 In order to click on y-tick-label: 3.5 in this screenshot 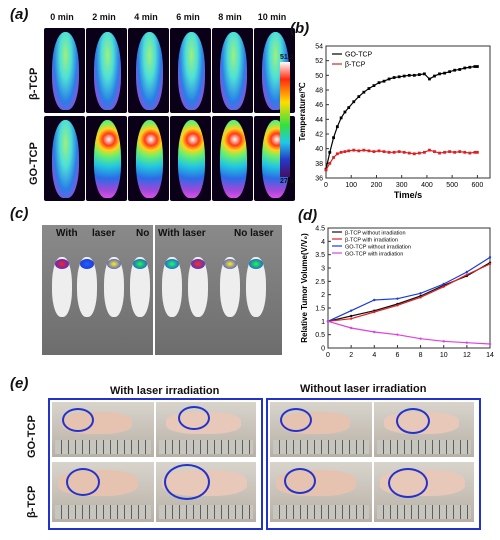, I will do `click(320, 255)`.